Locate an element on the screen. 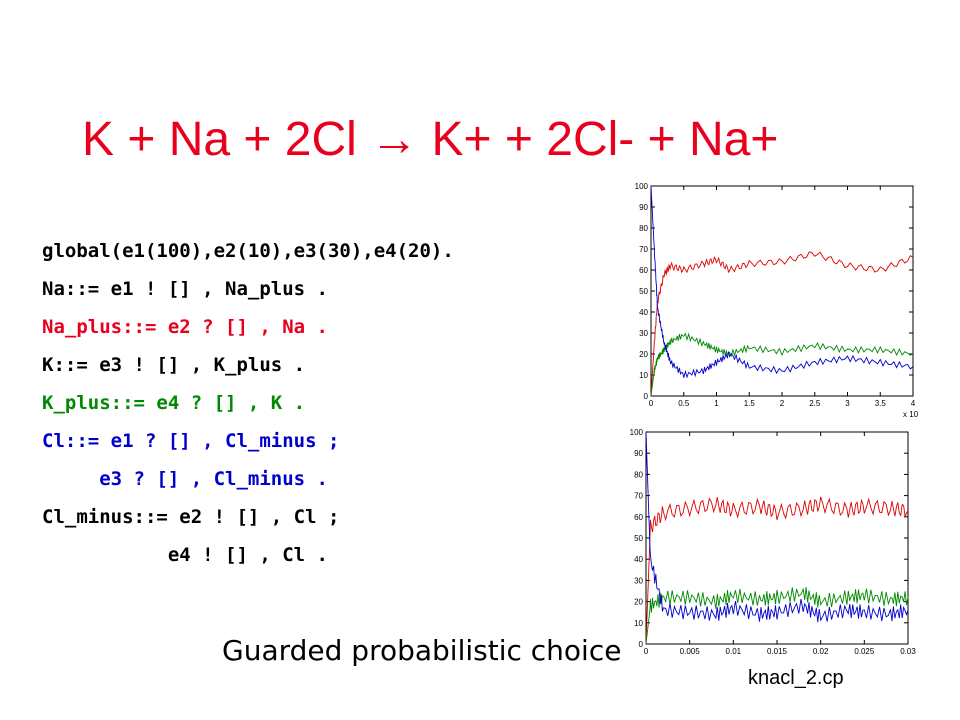 Image resolution: width=960 pixels, height=720 pixels. x-tick-label: 0.025 is located at coordinates (864, 651).